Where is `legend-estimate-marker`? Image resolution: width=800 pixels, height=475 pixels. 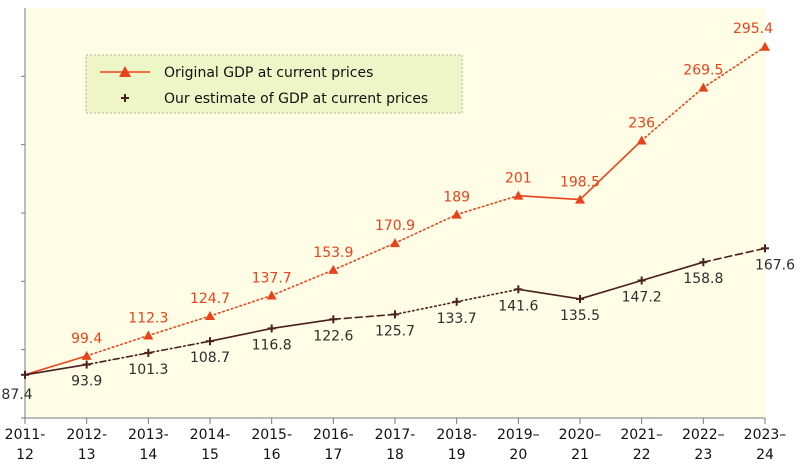 legend-estimate-marker is located at coordinates (125, 98).